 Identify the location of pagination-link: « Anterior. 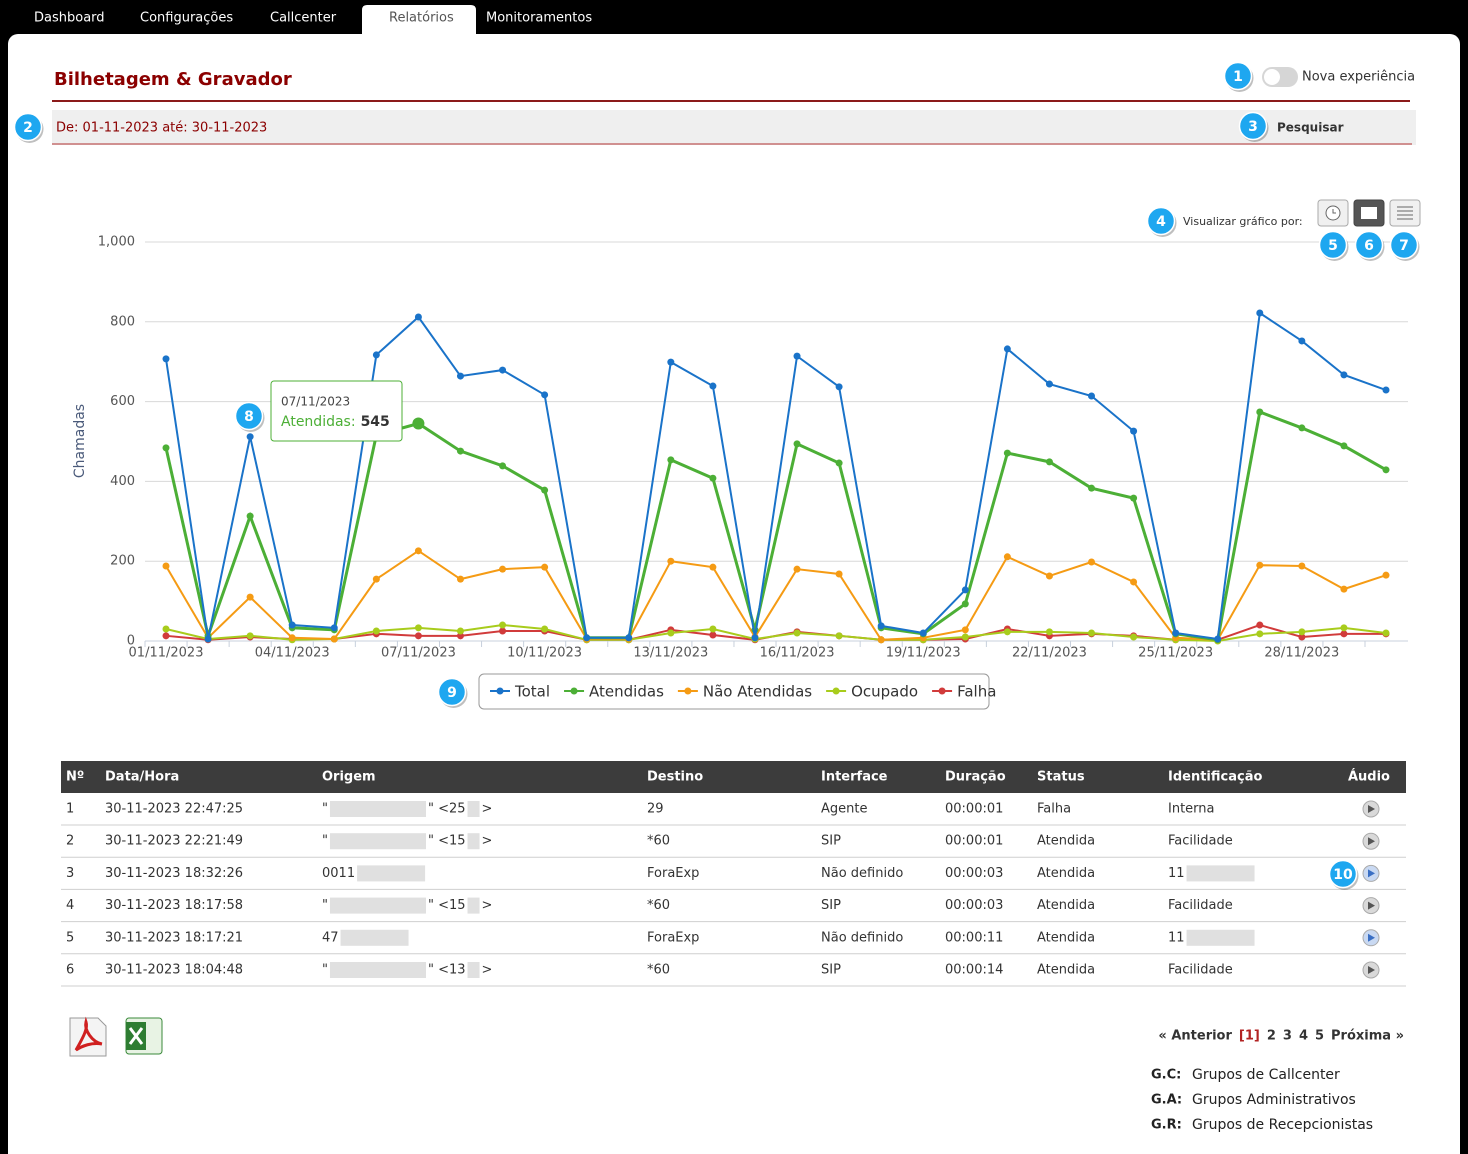
(1195, 1036).